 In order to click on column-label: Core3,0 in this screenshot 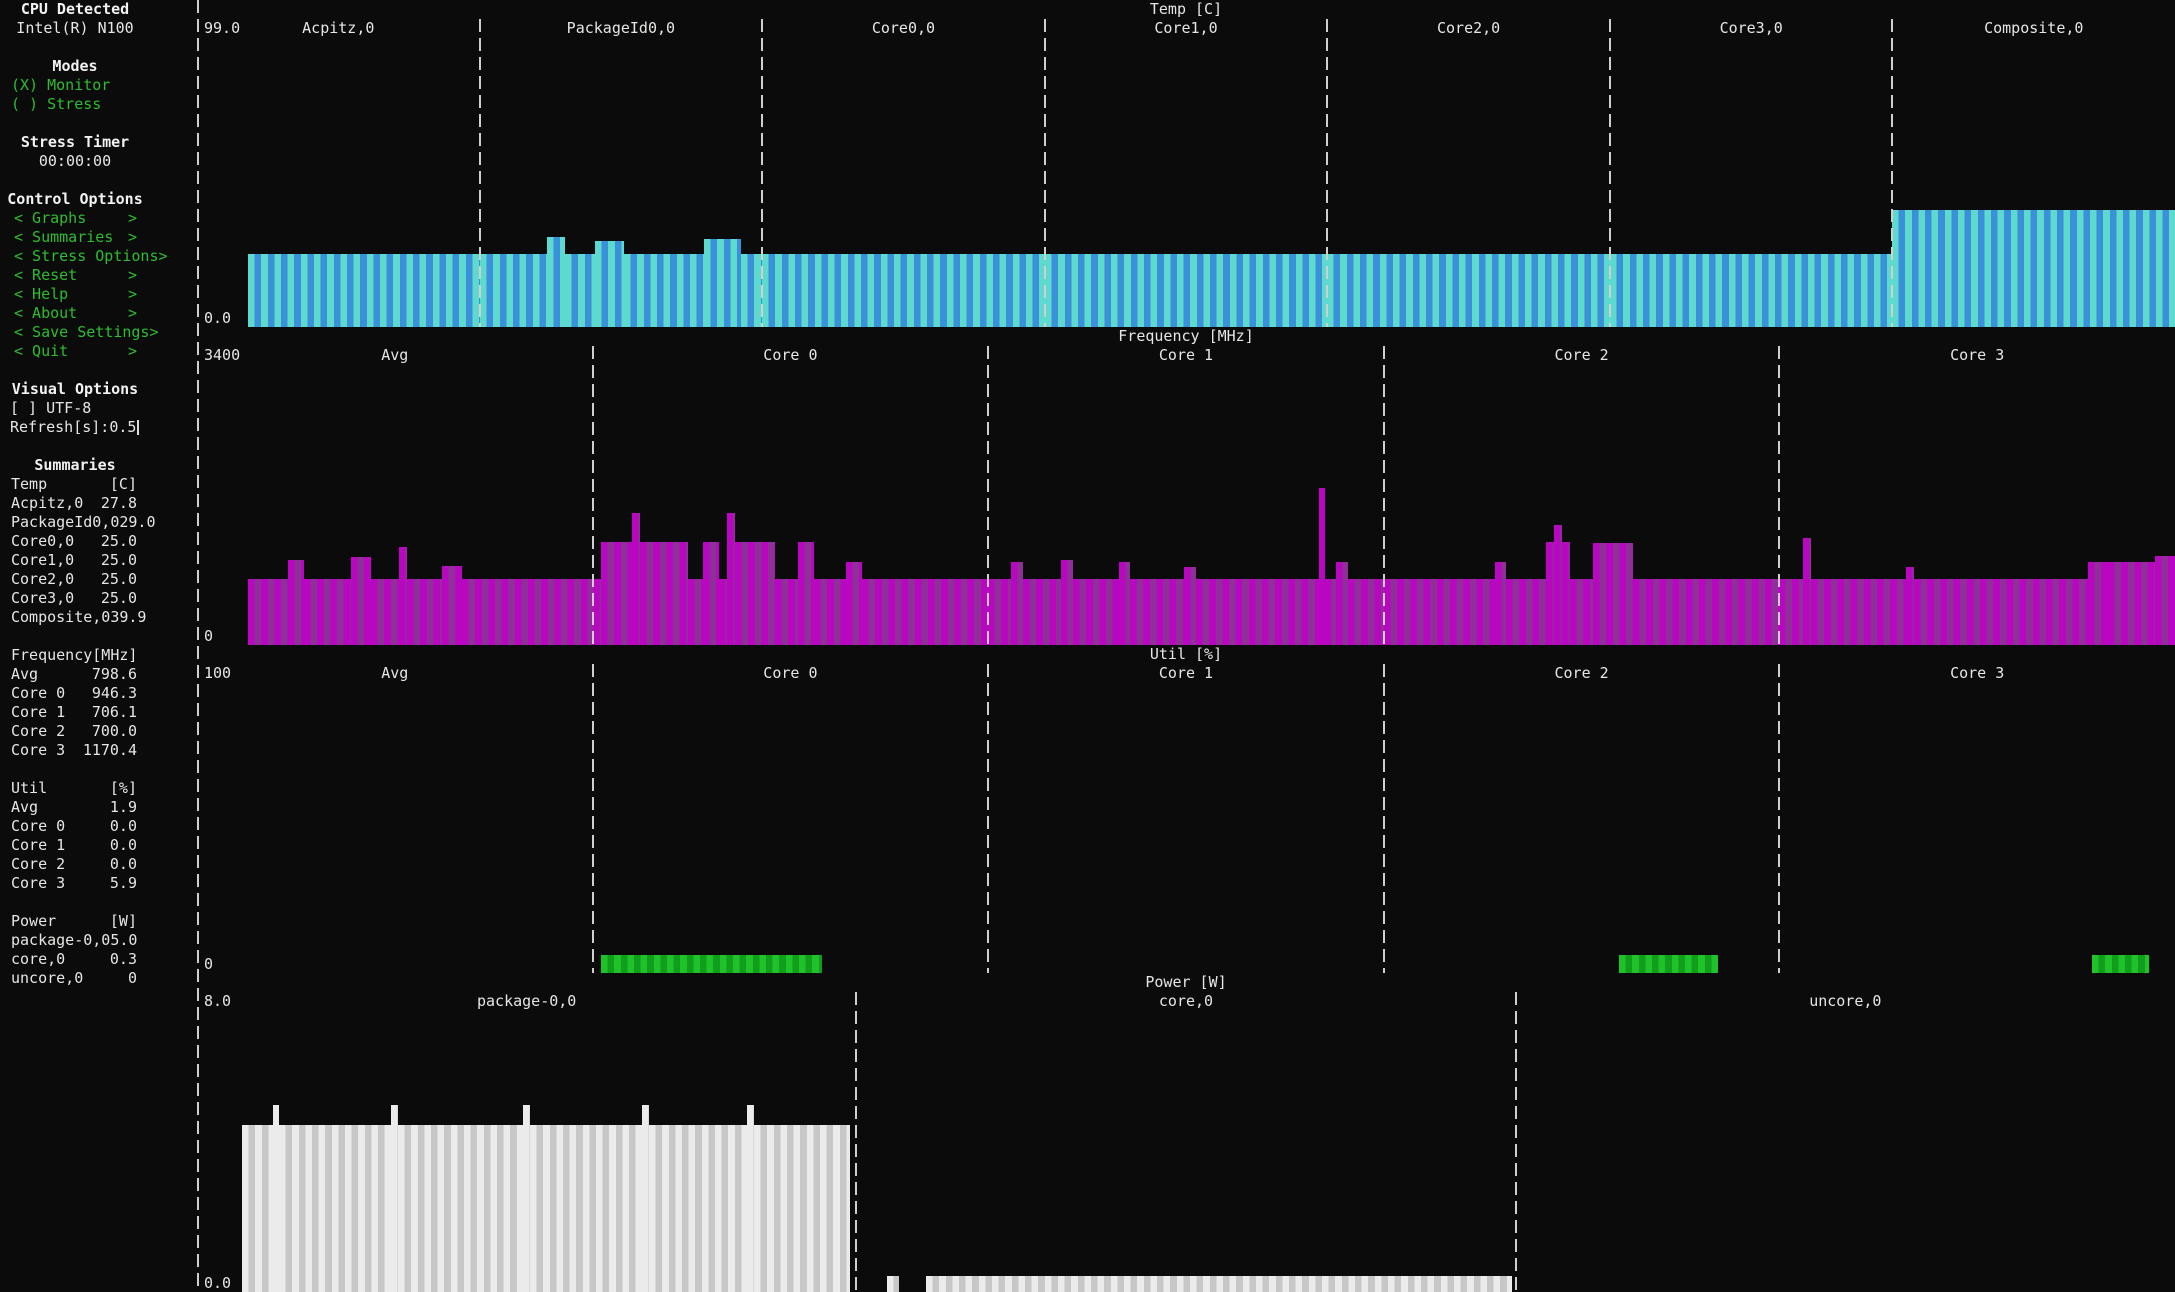, I will do `click(1751, 28)`.